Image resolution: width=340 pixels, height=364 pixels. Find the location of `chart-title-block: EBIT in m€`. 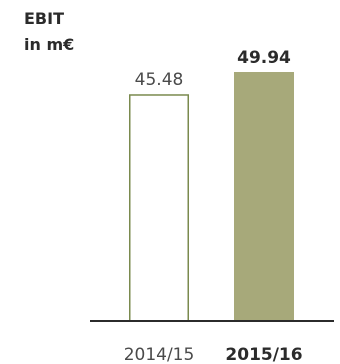

chart-title-block: EBIT in m€ is located at coordinates (49, 32).